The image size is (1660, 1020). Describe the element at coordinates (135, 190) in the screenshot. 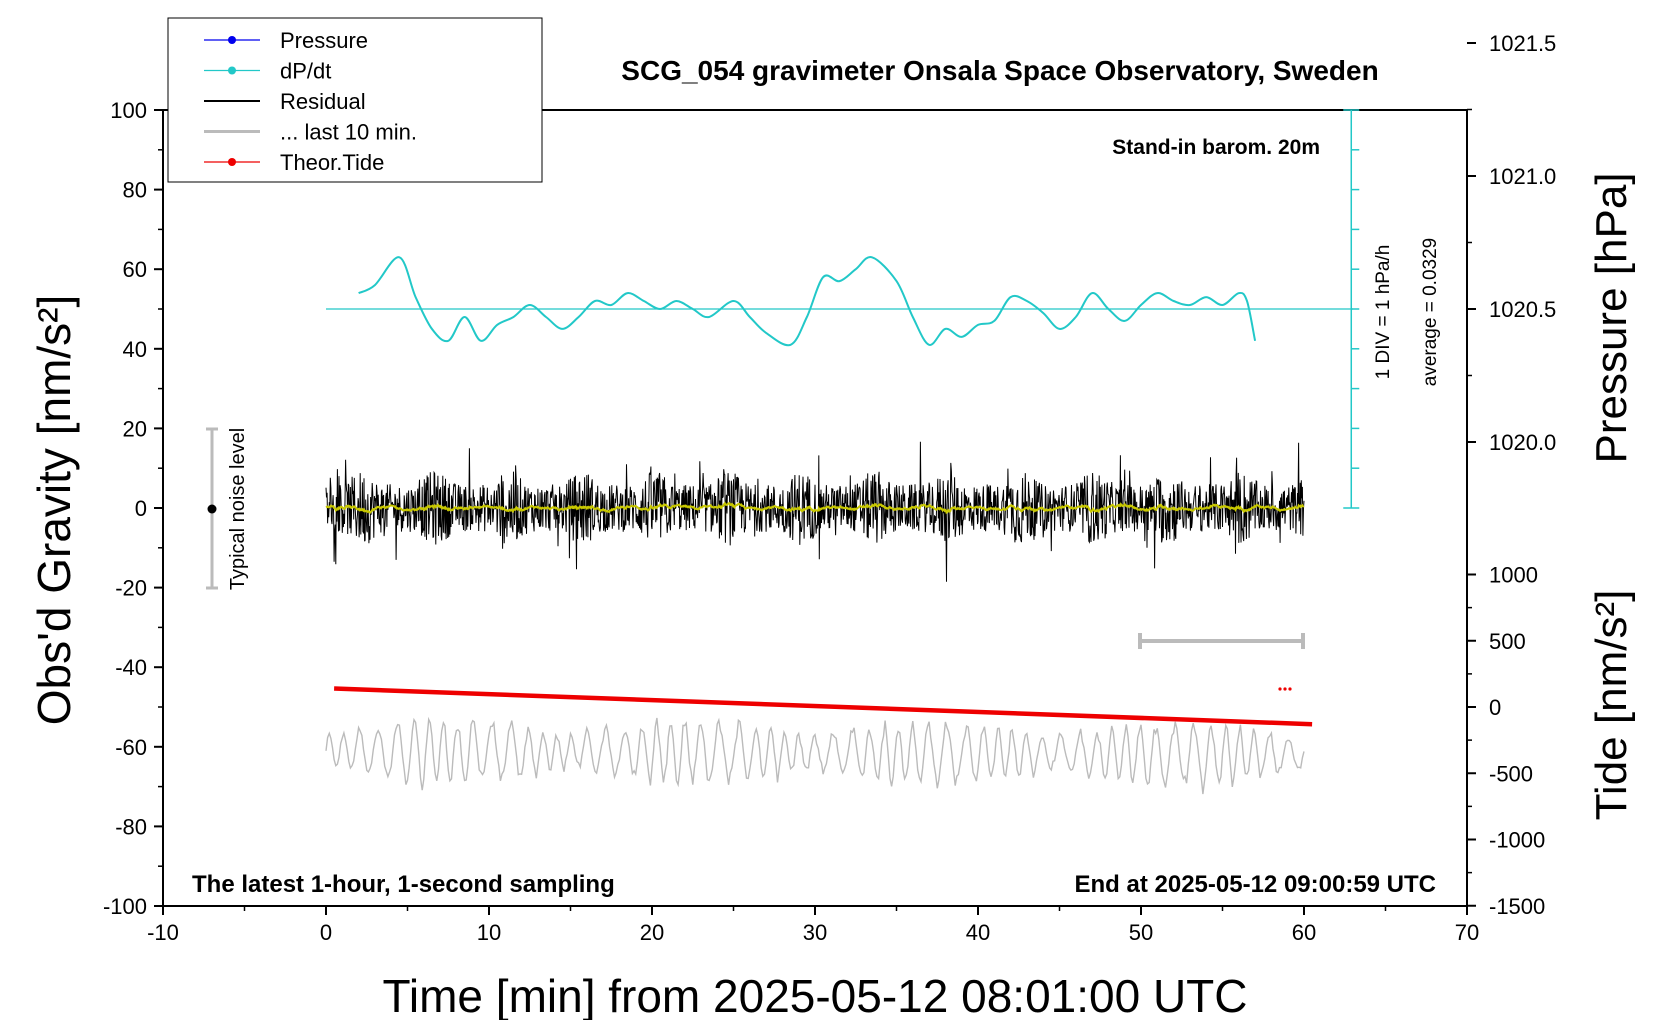

I see `y-tick-label: 80` at that location.